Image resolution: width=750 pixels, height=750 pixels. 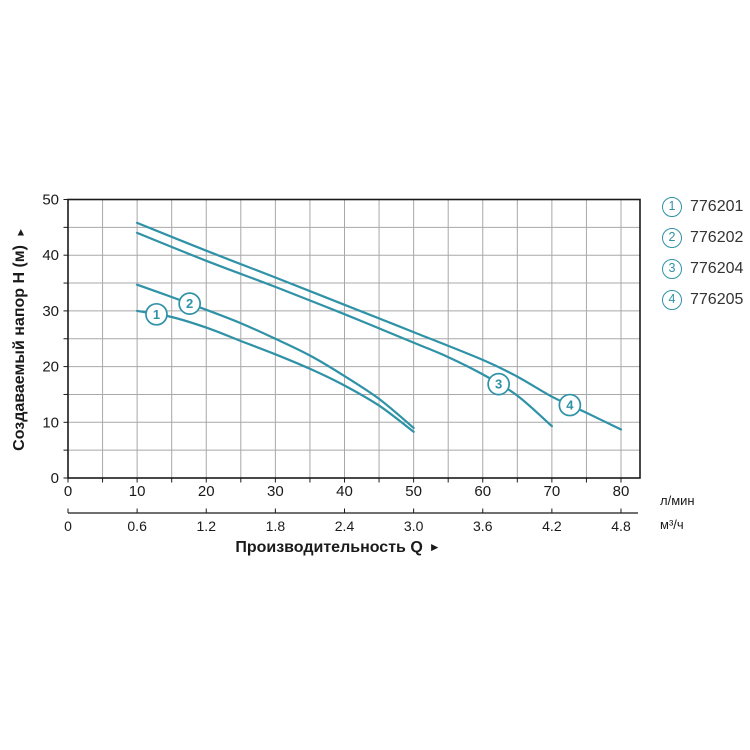 I want to click on legend-item-776204: 3 776204, so click(x=702, y=268).